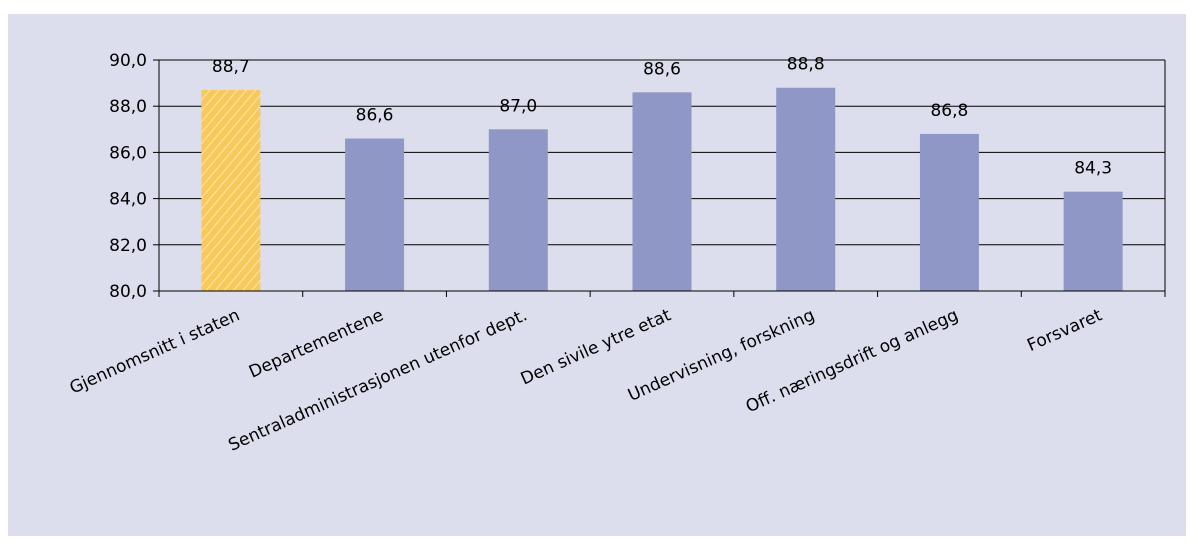  I want to click on data-label: 87,0, so click(518, 106).